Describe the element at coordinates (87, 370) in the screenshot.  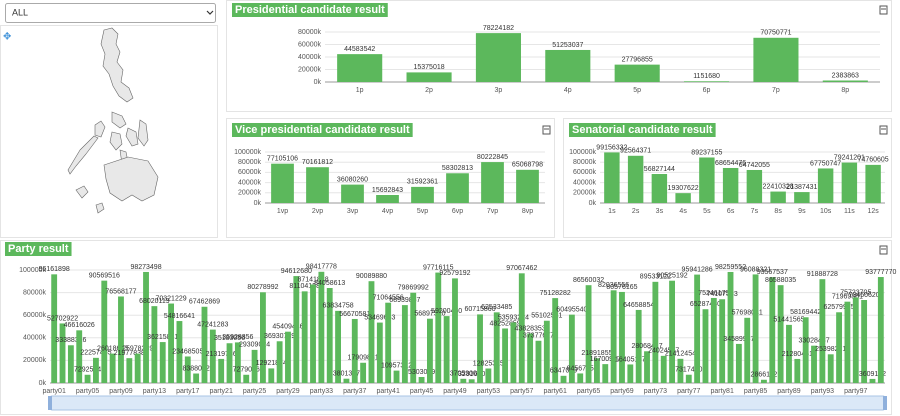
I see `data-label: 7292524` at that location.